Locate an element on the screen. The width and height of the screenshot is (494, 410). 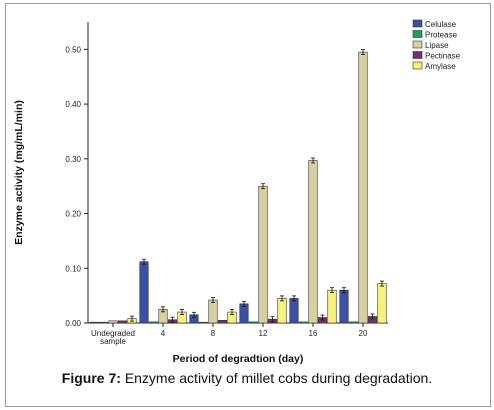
x-tick-label: 20 is located at coordinates (363, 333).